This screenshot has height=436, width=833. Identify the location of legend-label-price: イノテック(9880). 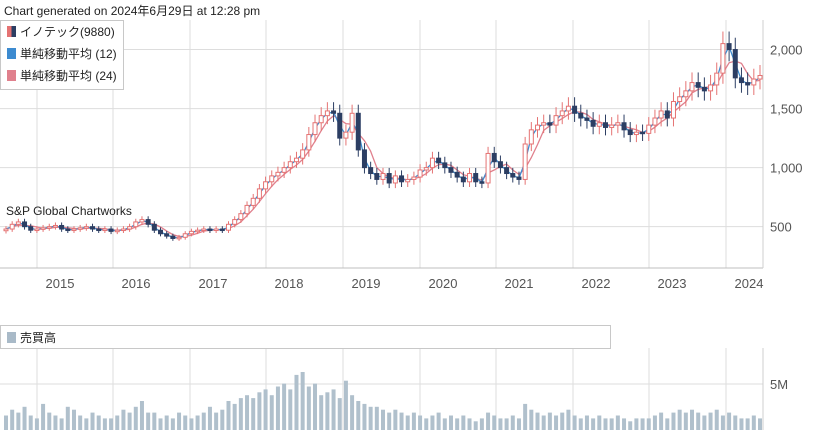
(67, 32).